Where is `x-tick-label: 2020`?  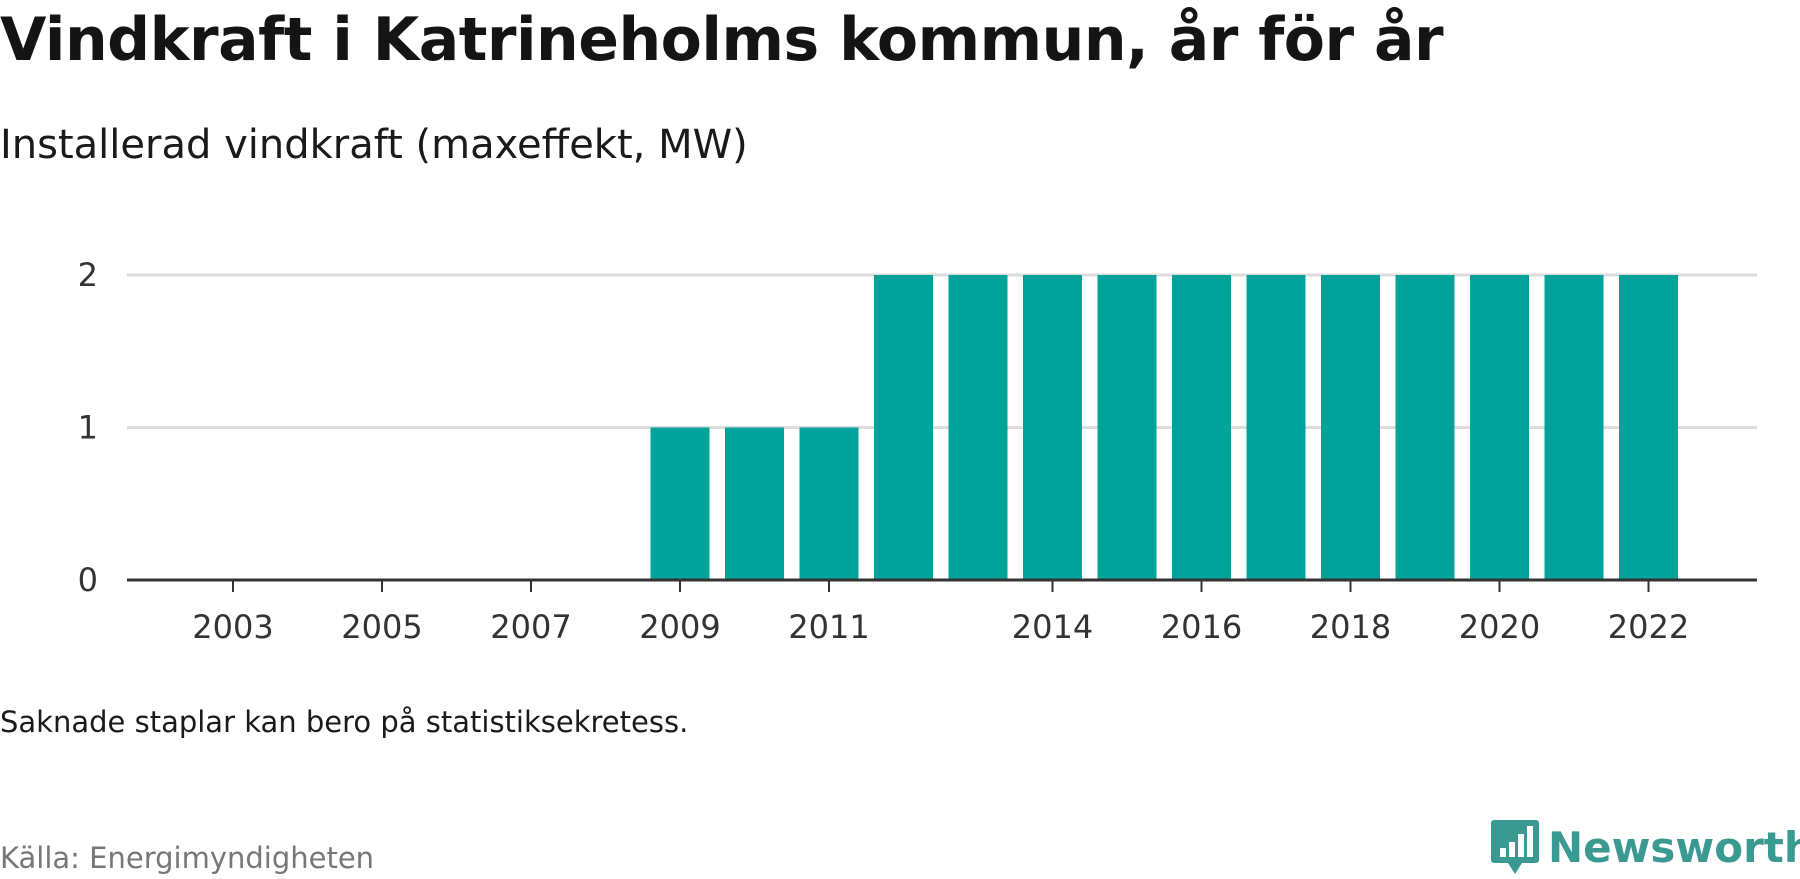 x-tick-label: 2020 is located at coordinates (1499, 627).